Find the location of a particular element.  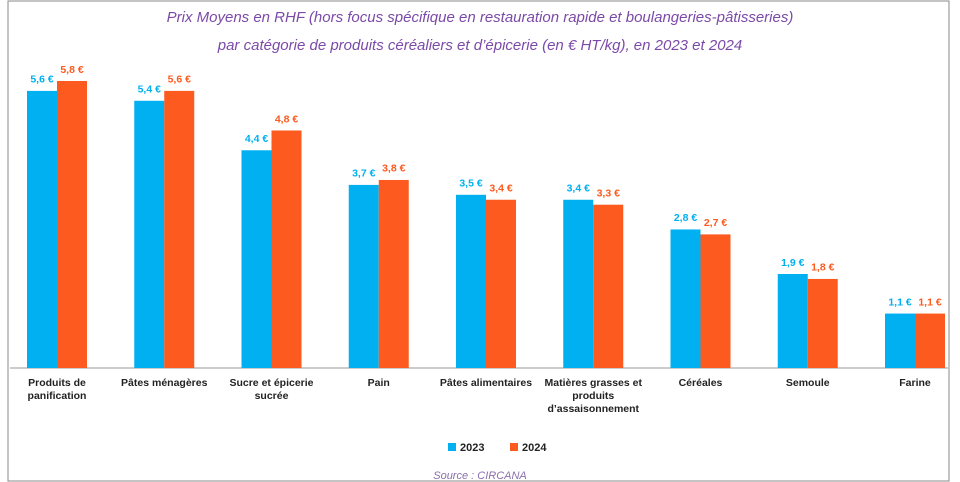

x-tick-label: Farine is located at coordinates (915, 383).